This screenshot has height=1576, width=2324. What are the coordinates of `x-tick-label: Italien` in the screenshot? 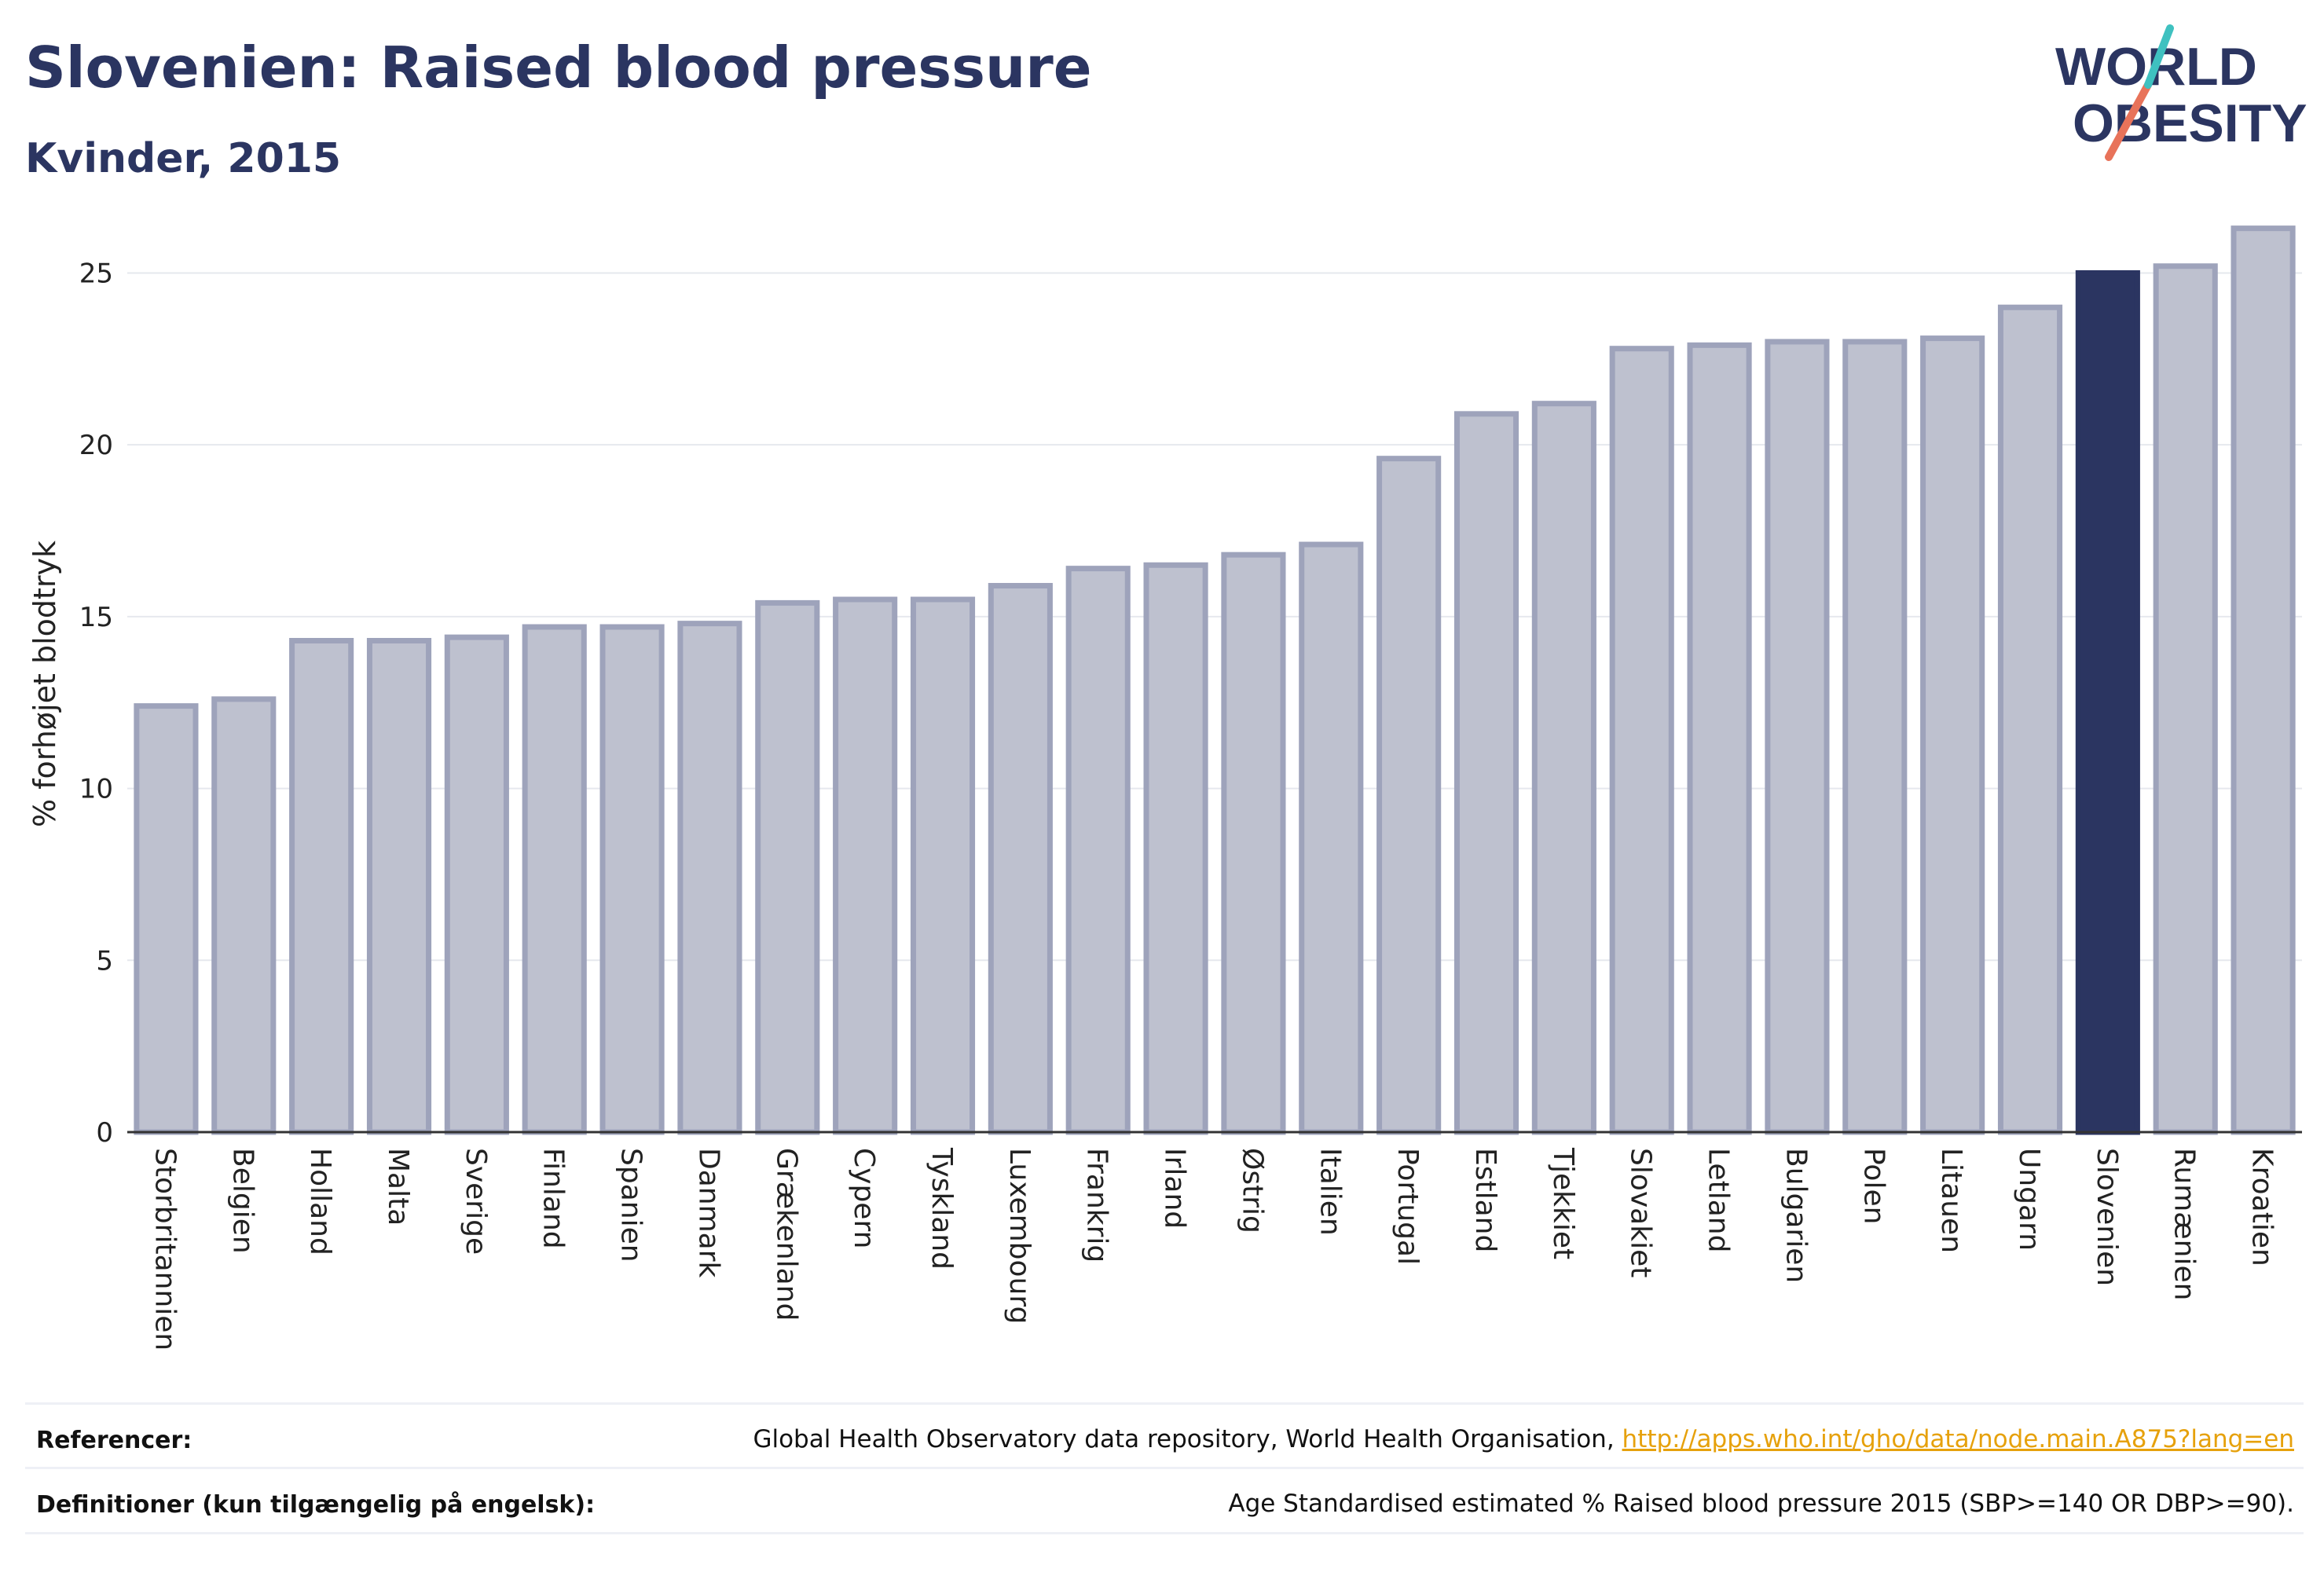 It's located at (1330, 1192).